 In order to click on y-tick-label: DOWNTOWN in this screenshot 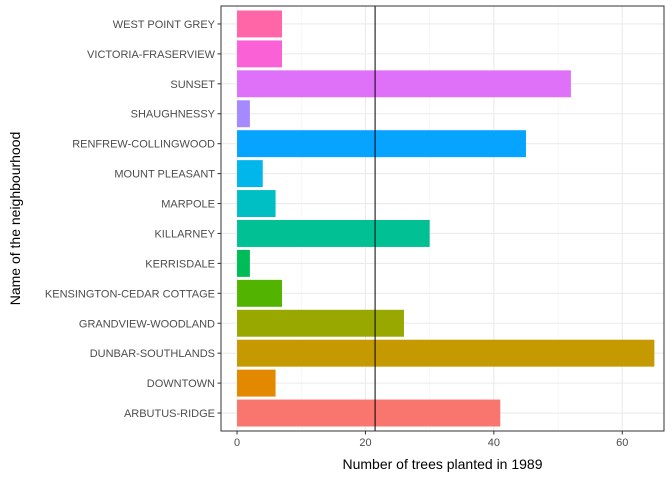, I will do `click(181, 384)`.